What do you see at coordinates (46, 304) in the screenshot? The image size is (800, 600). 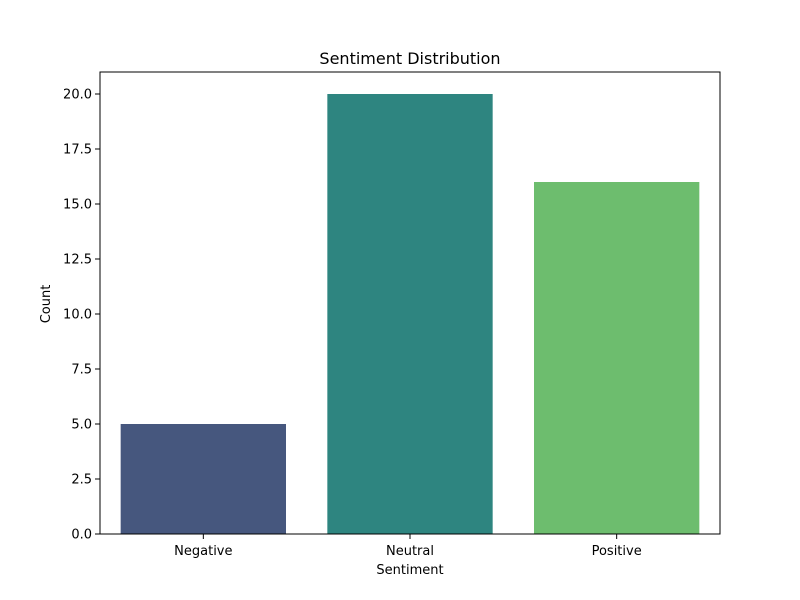 I see `y-axis-label: Count` at bounding box center [46, 304].